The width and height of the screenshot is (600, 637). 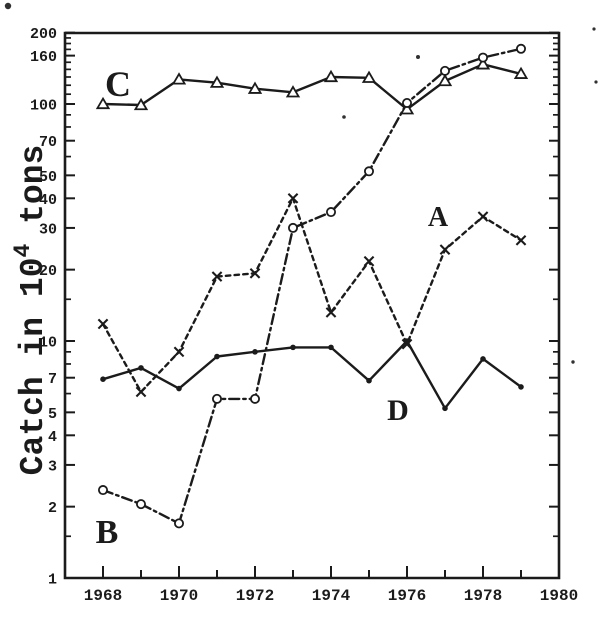 What do you see at coordinates (107, 532) in the screenshot?
I see `annotation-series-B: B` at bounding box center [107, 532].